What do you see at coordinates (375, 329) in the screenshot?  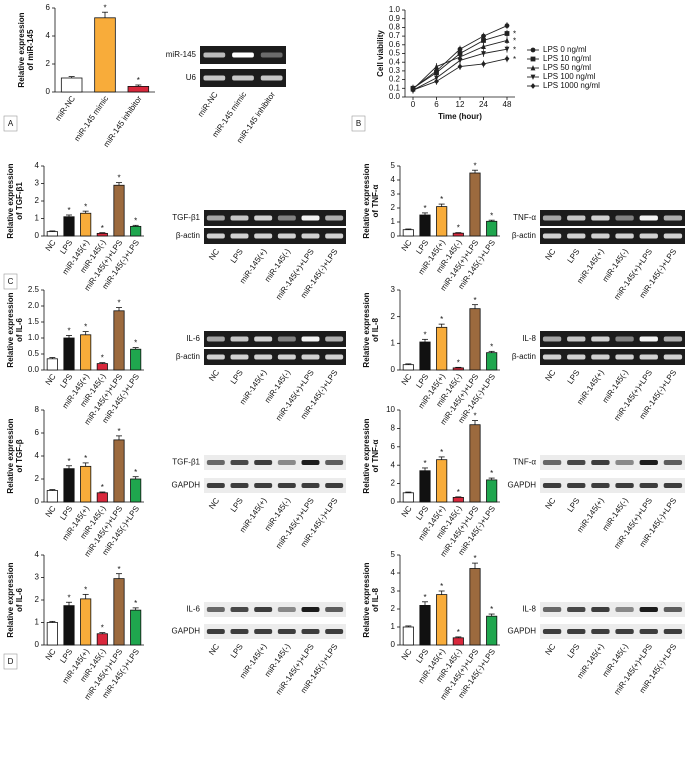 I see `y-axis-label: of IL-8` at bounding box center [375, 329].